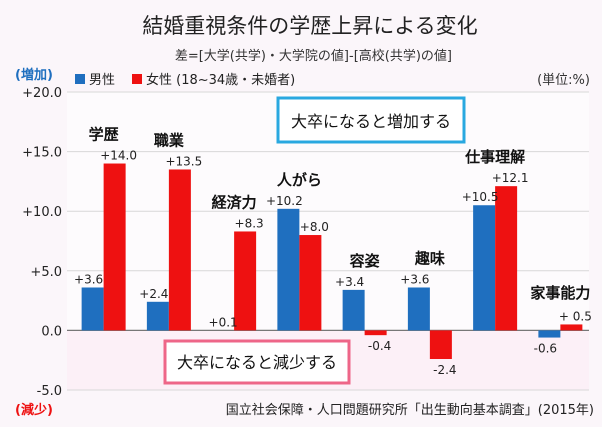  Describe the element at coordinates (102, 80) in the screenshot. I see `legend-label-male: 男性` at that location.